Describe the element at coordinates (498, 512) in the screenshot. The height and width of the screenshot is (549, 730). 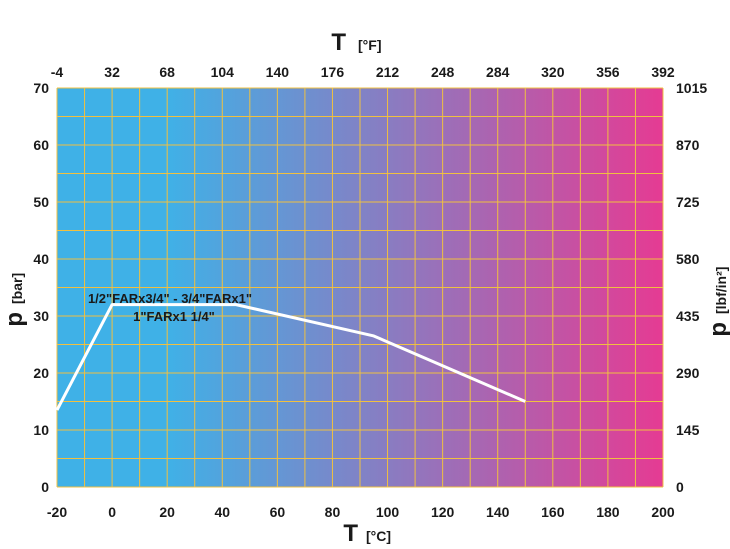
I see `x-bottom-tick-label: 140` at that location.